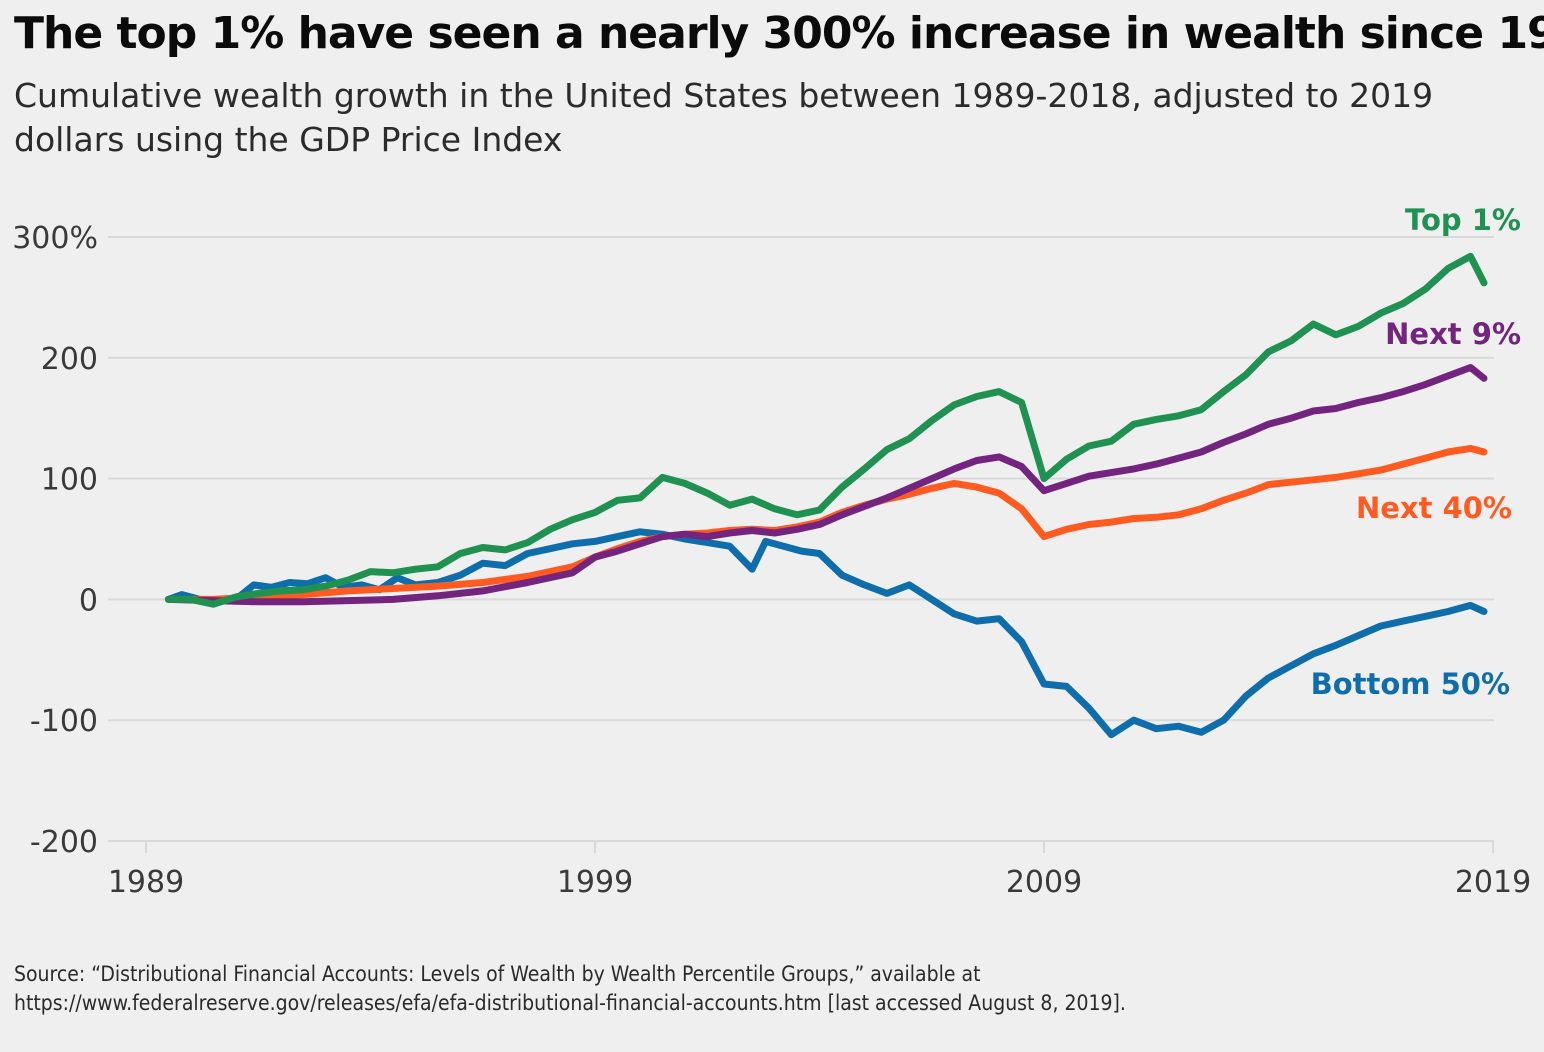  I want to click on y-tick-label: 200, so click(69, 359).